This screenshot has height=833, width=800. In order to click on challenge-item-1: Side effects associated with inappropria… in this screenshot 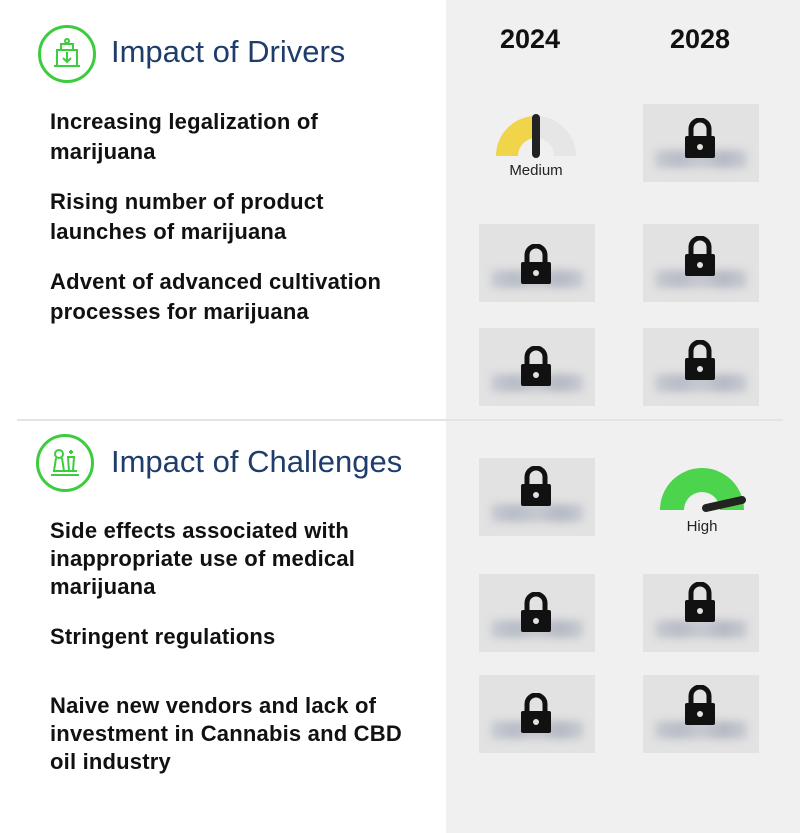, I will do `click(203, 558)`.